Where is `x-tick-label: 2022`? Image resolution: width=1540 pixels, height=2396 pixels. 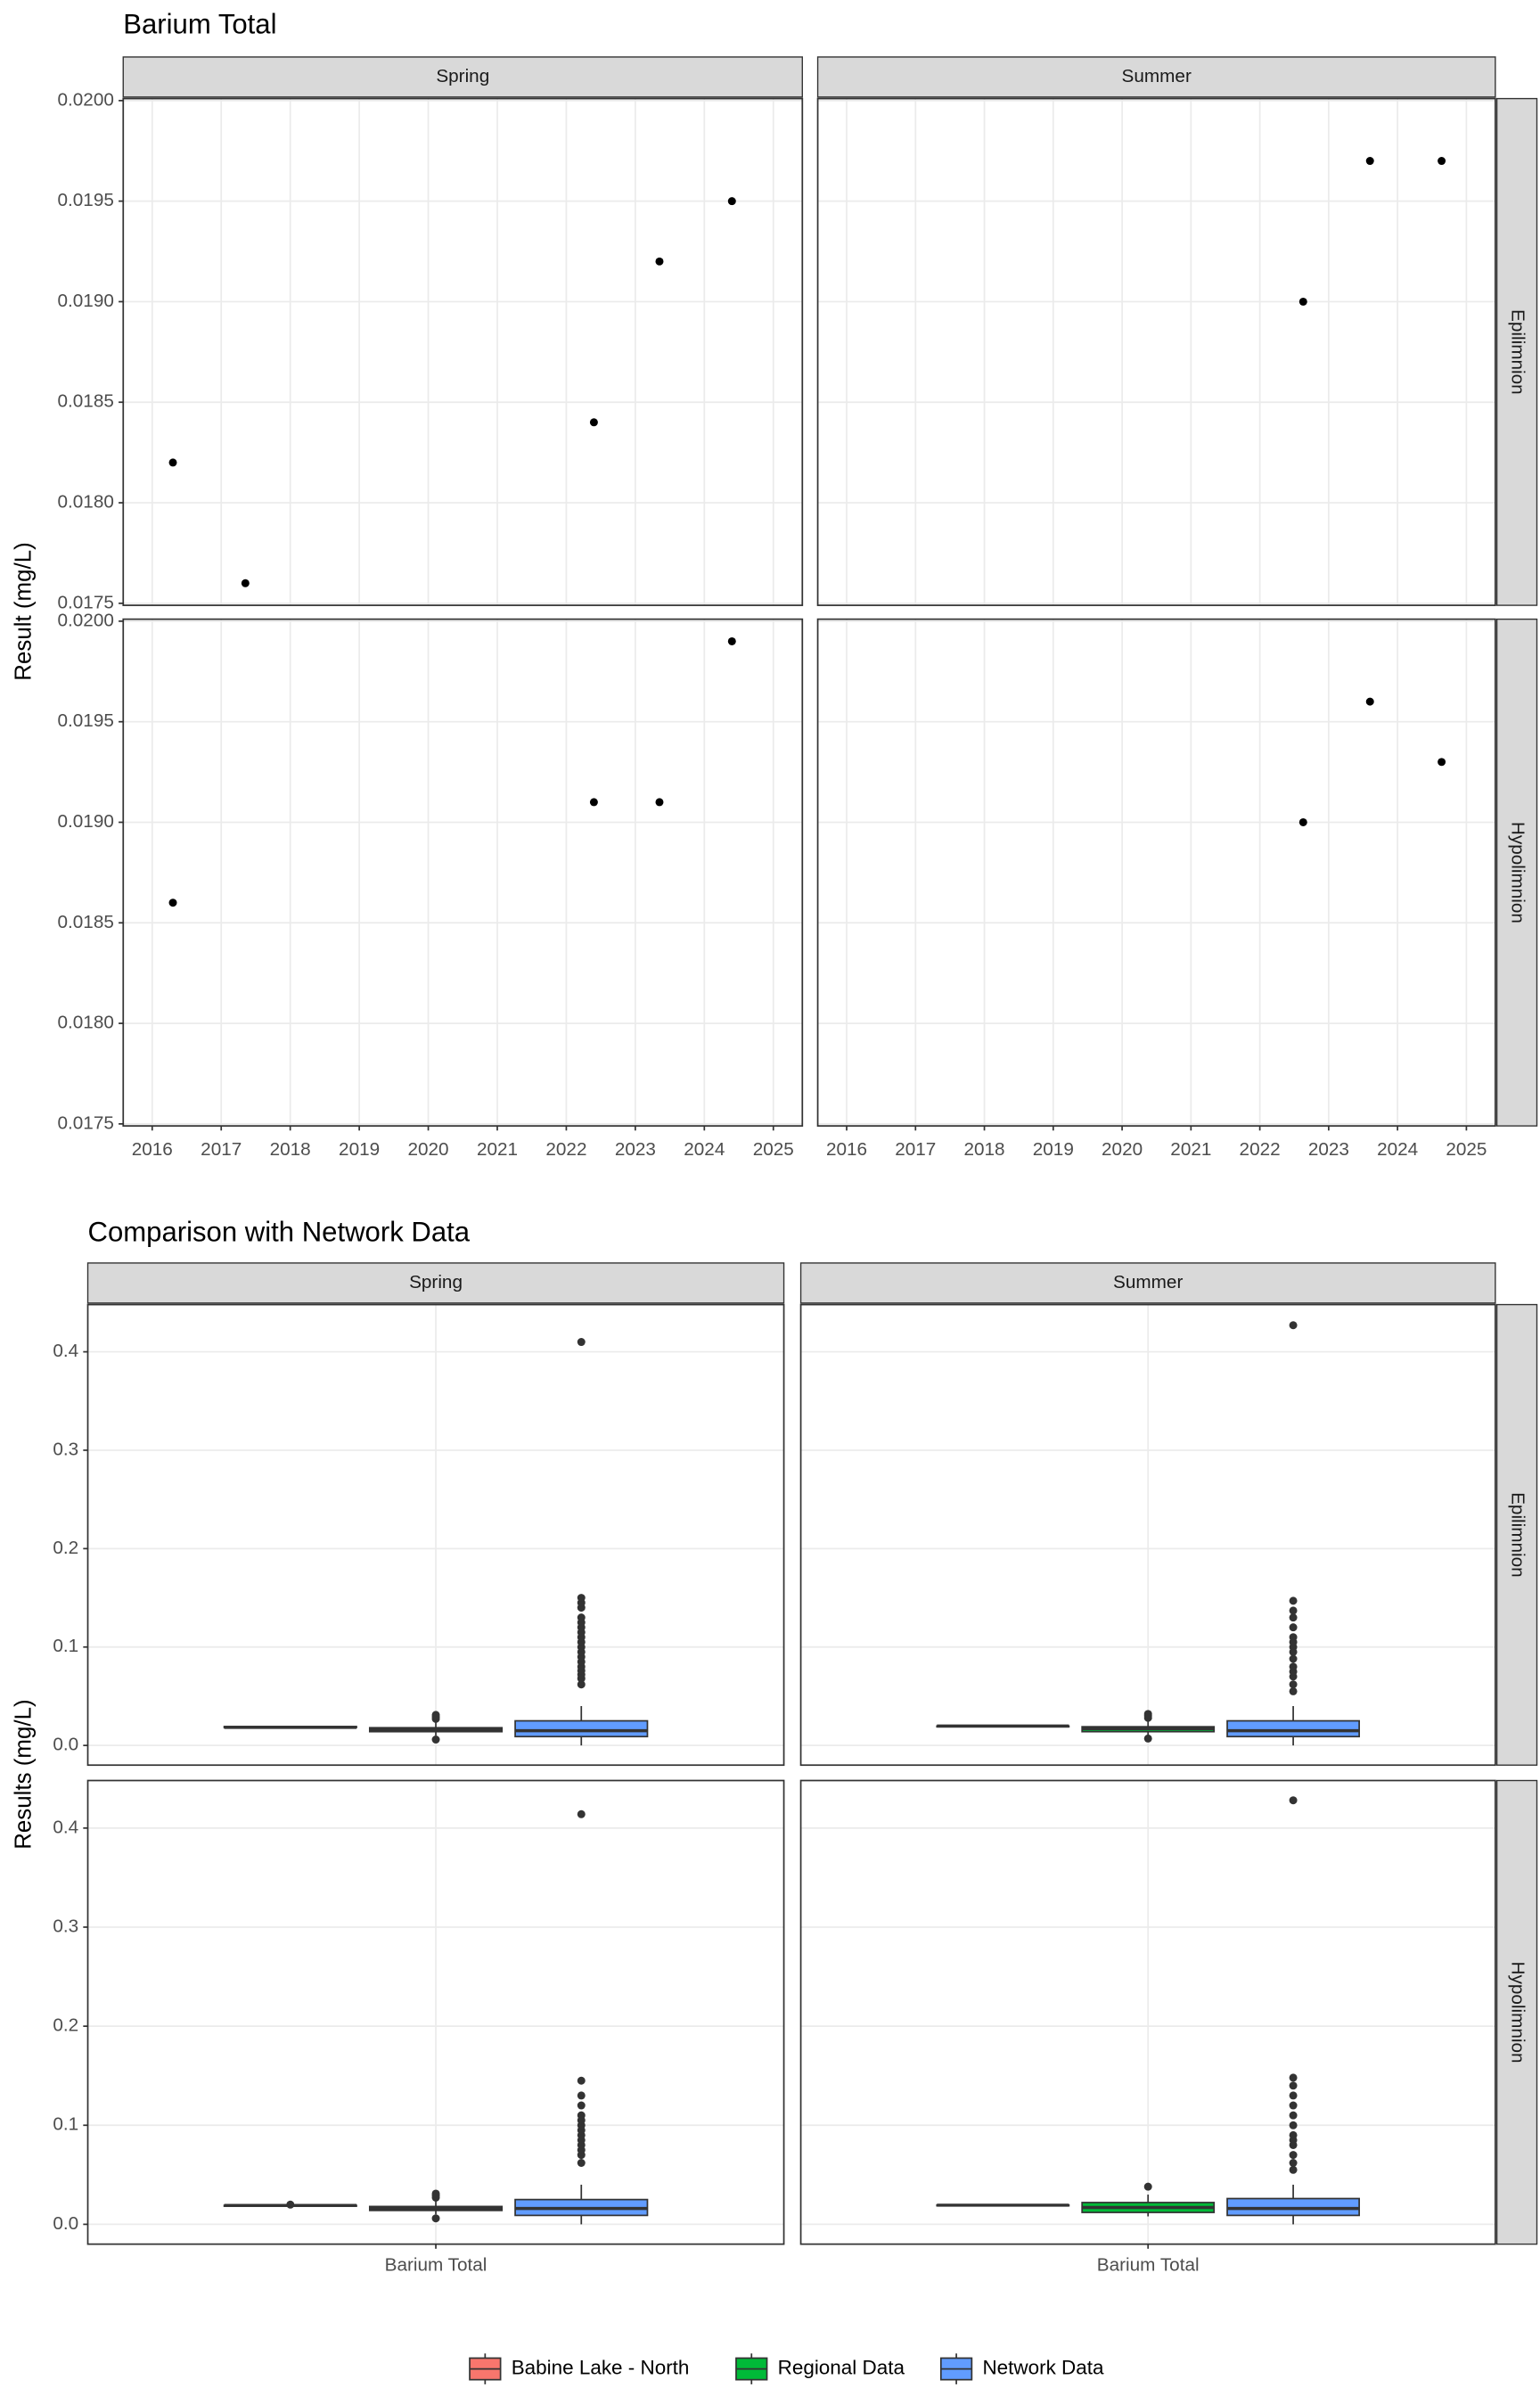 x-tick-label: 2022 is located at coordinates (565, 1149).